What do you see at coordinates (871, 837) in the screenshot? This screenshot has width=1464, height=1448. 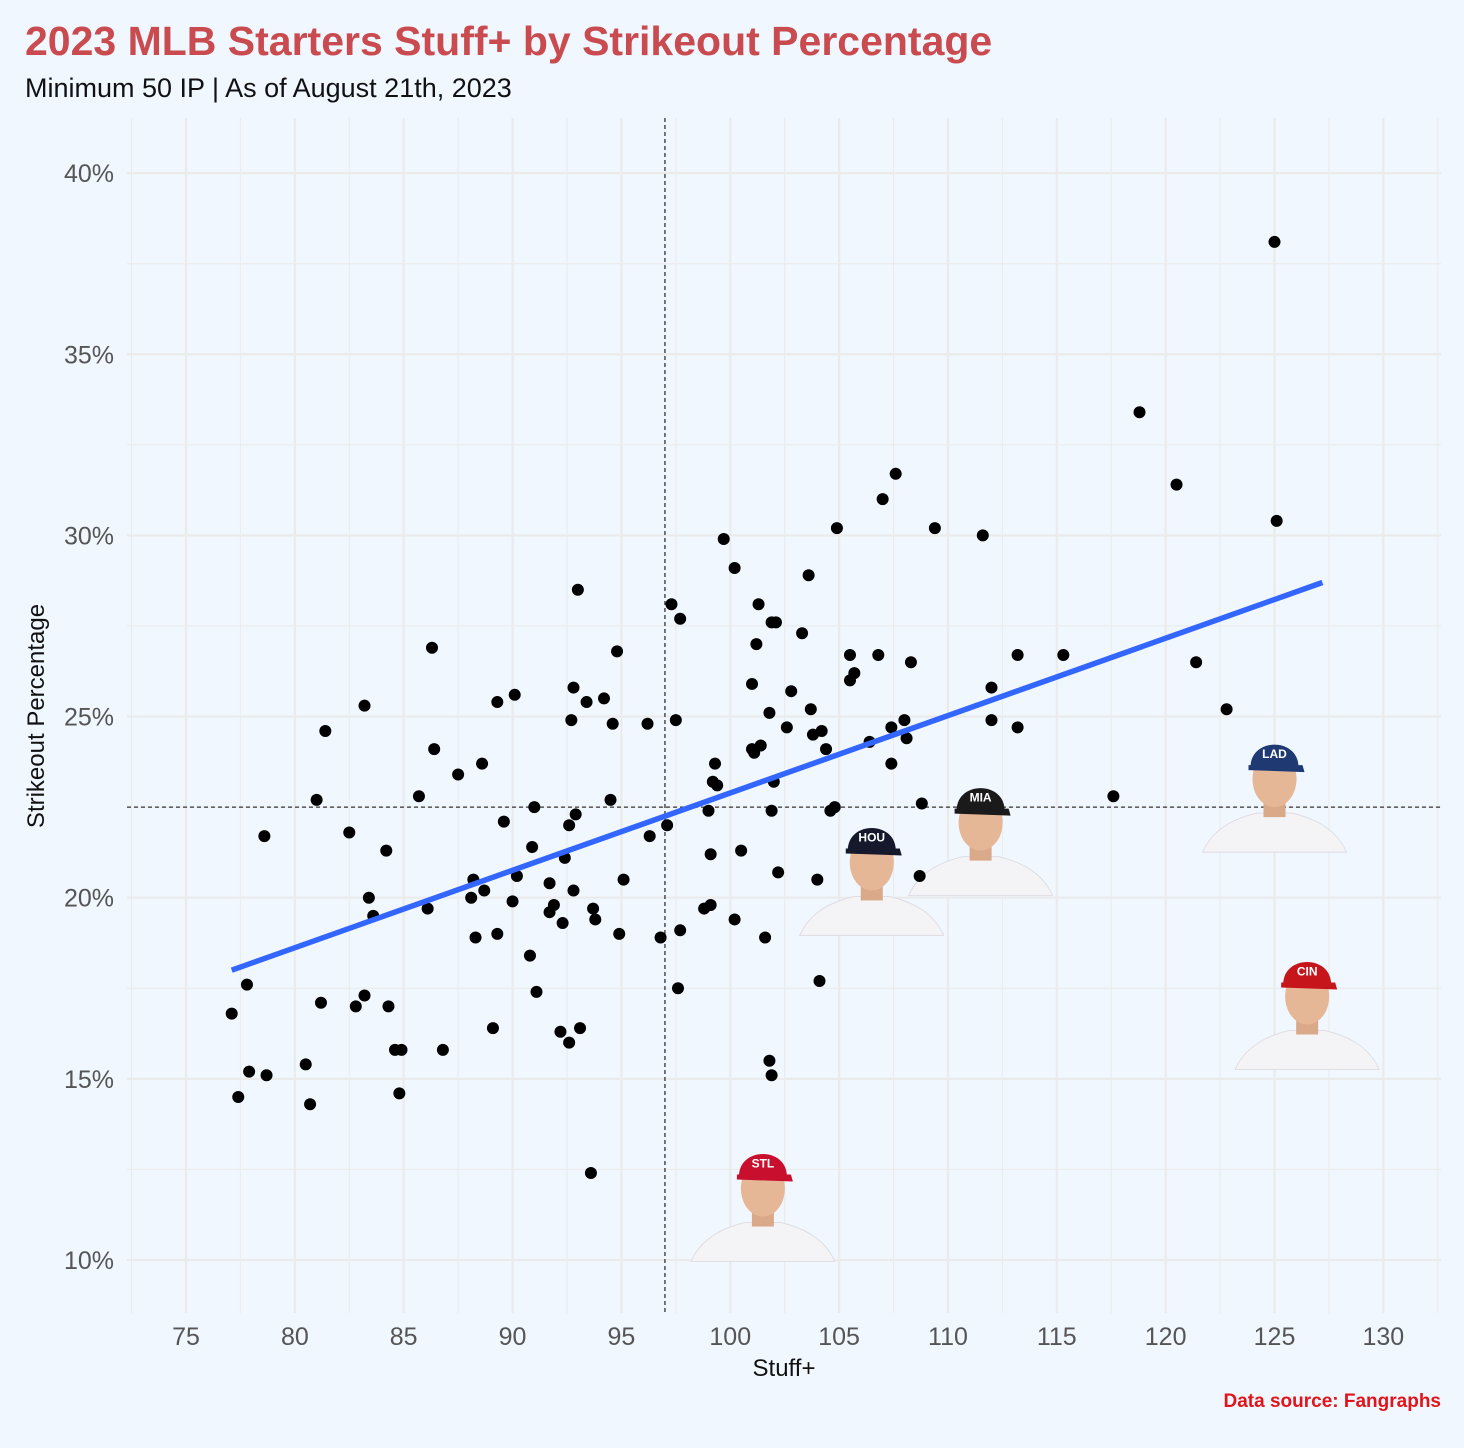 I see `cap-logo: HOU` at bounding box center [871, 837].